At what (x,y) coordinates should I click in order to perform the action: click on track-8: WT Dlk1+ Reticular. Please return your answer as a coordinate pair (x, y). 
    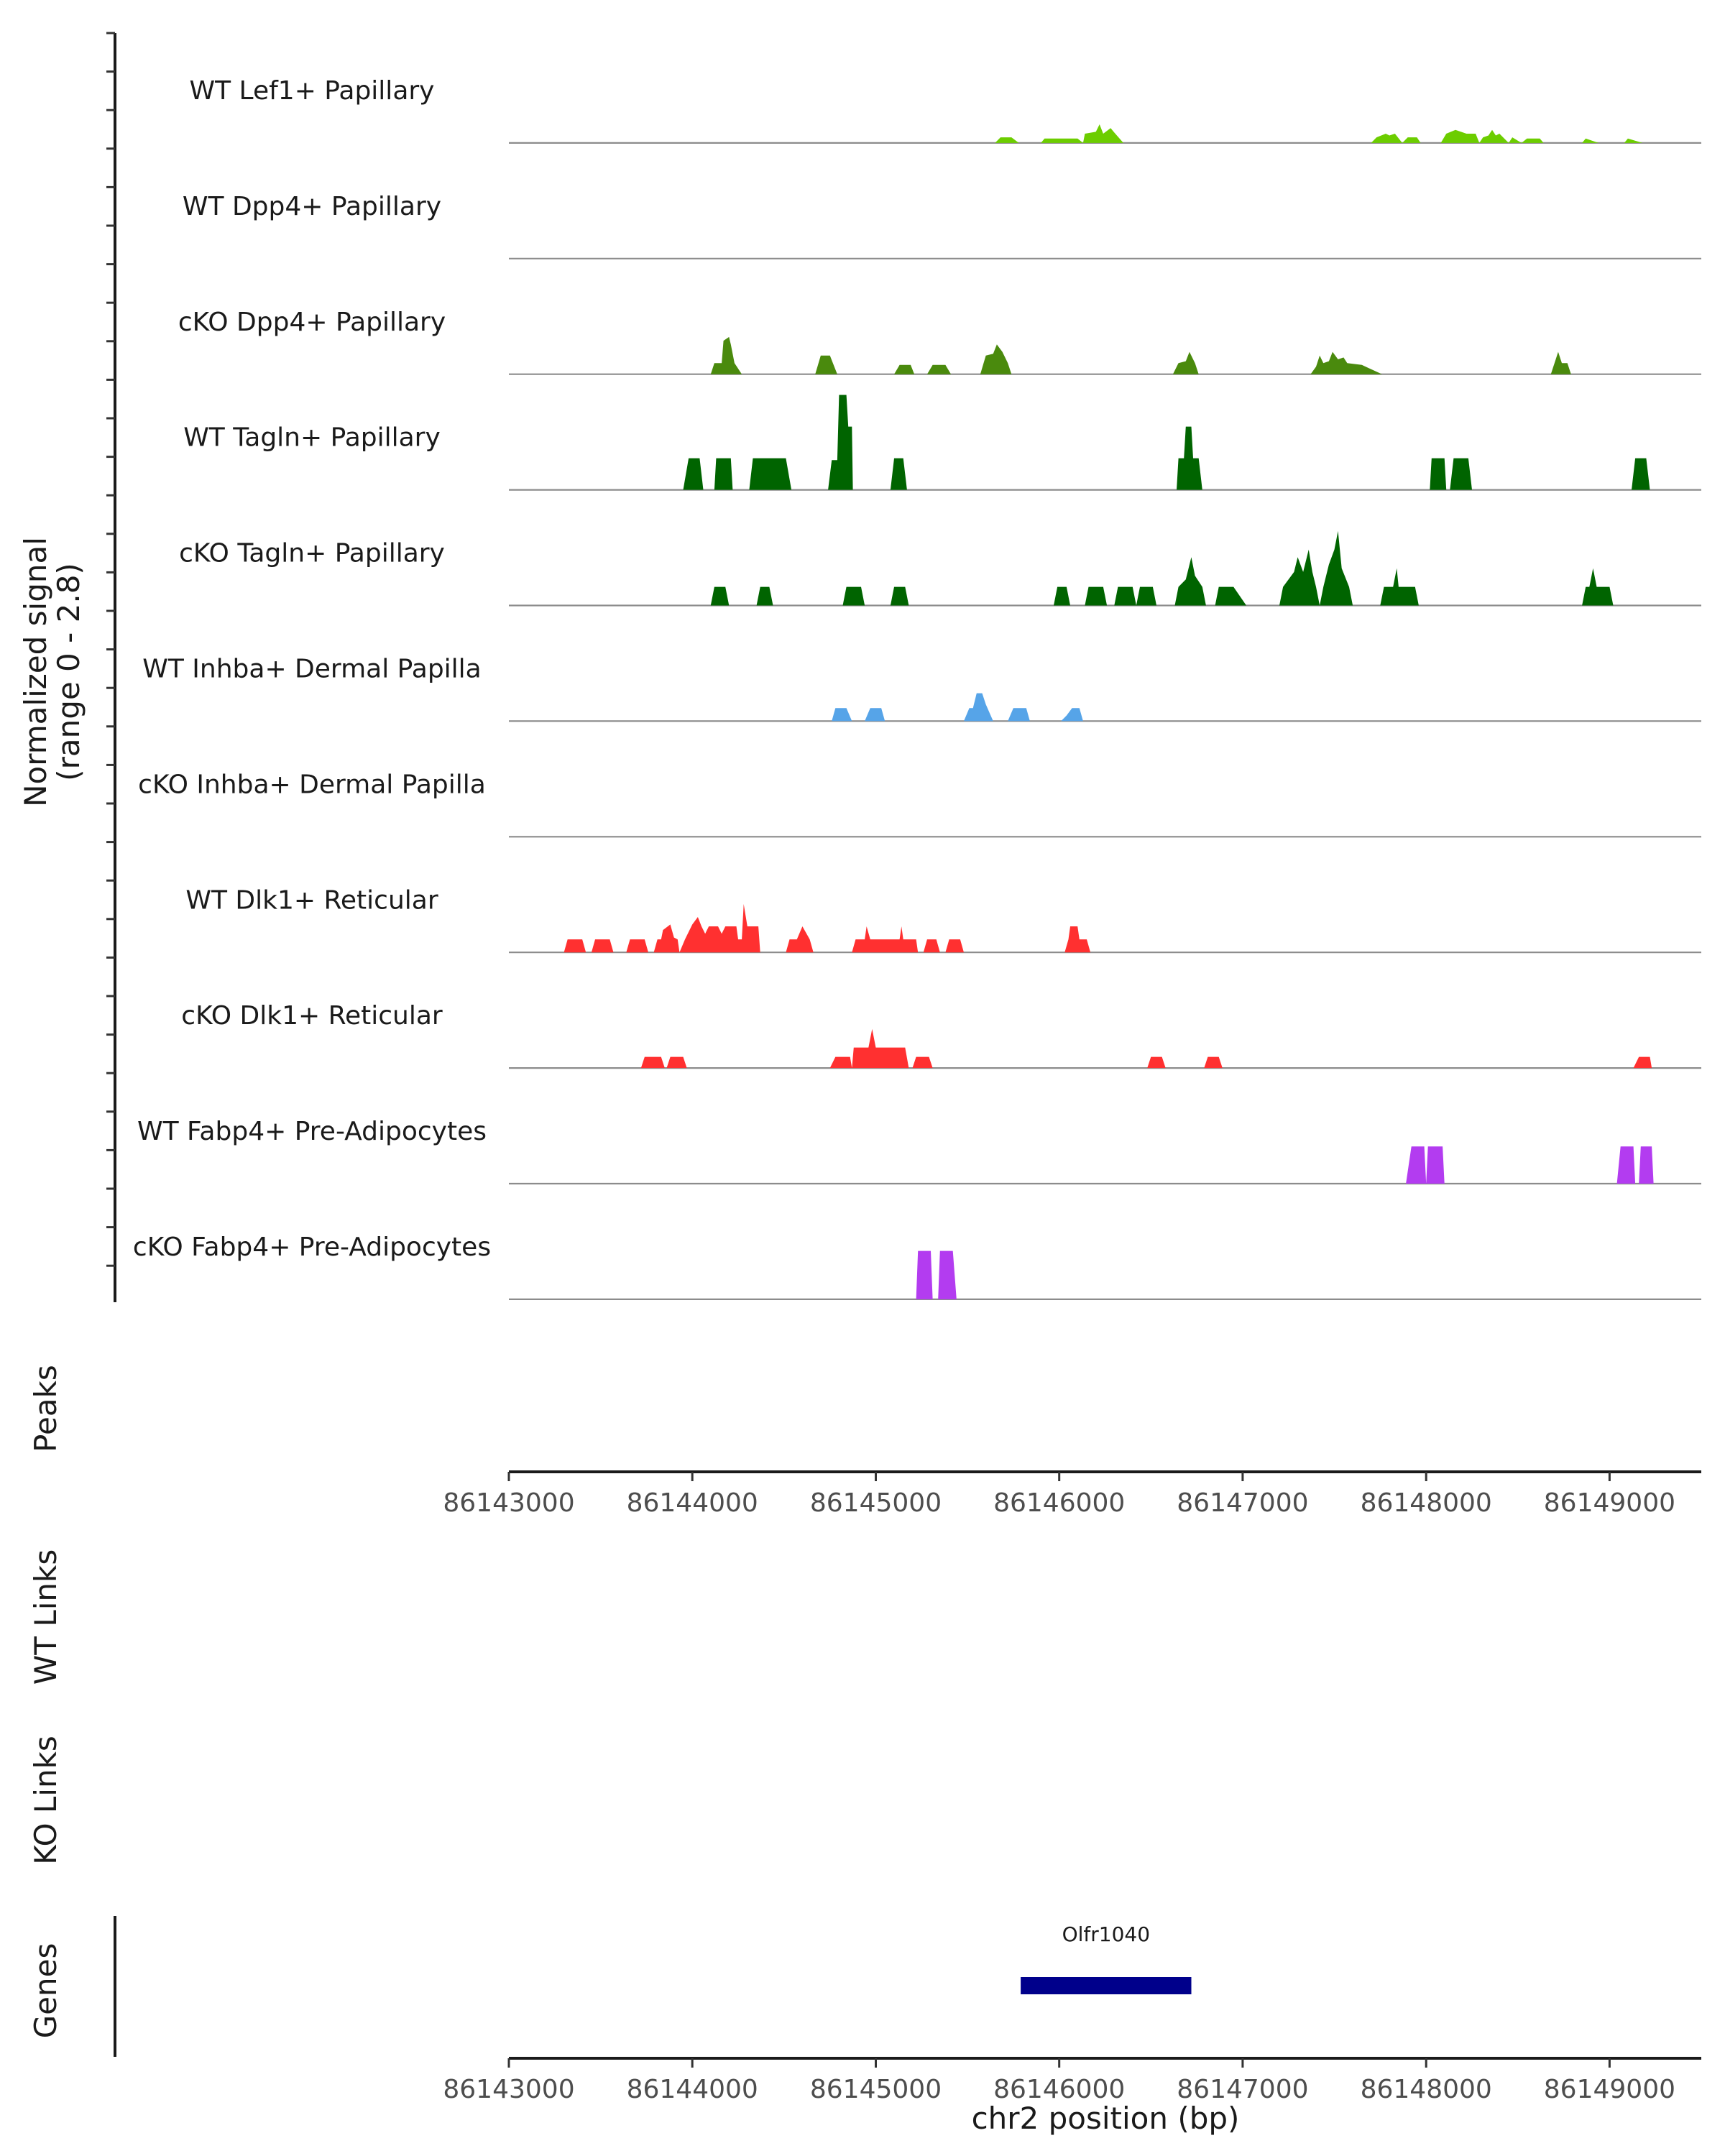
    Looking at the image, I should click on (943, 920).